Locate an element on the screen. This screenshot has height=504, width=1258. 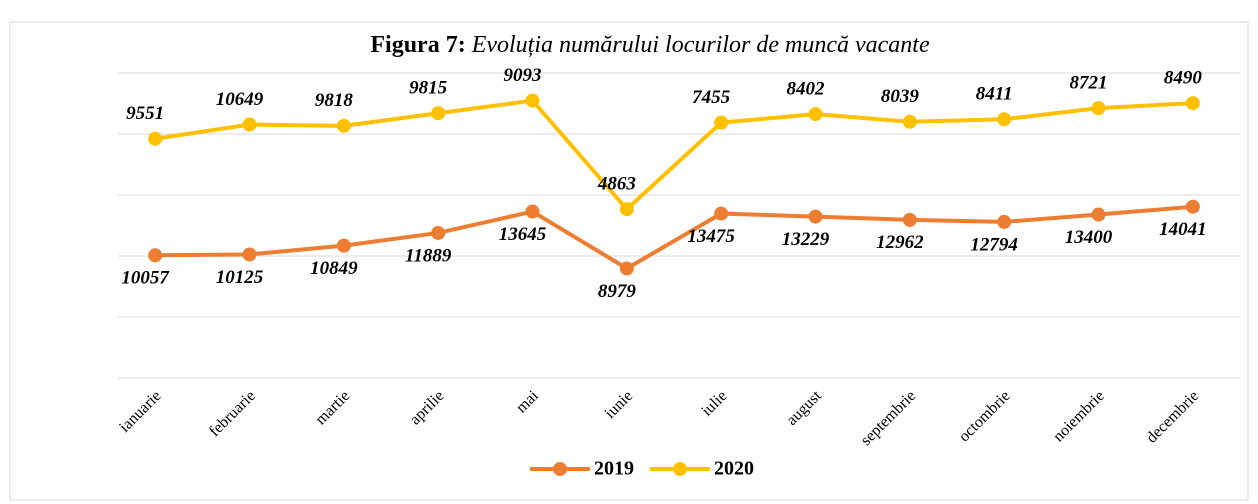
data-label: 12962 is located at coordinates (900, 242).